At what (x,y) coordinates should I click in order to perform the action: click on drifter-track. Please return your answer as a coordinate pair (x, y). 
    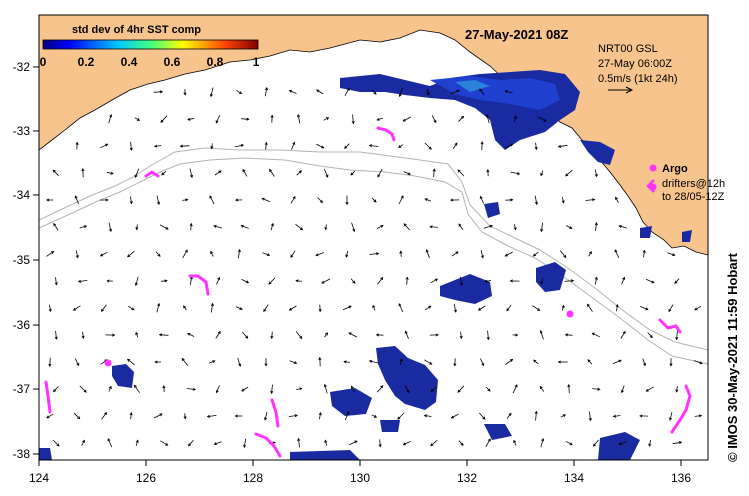
    Looking at the image, I should click on (275, 413).